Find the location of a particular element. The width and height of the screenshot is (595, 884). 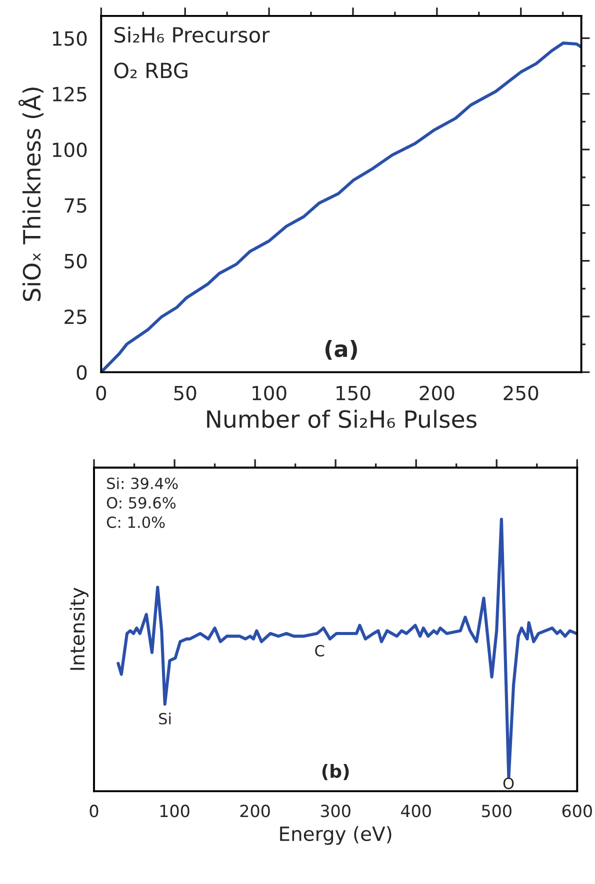

annotation: Si is located at coordinates (165, 718).